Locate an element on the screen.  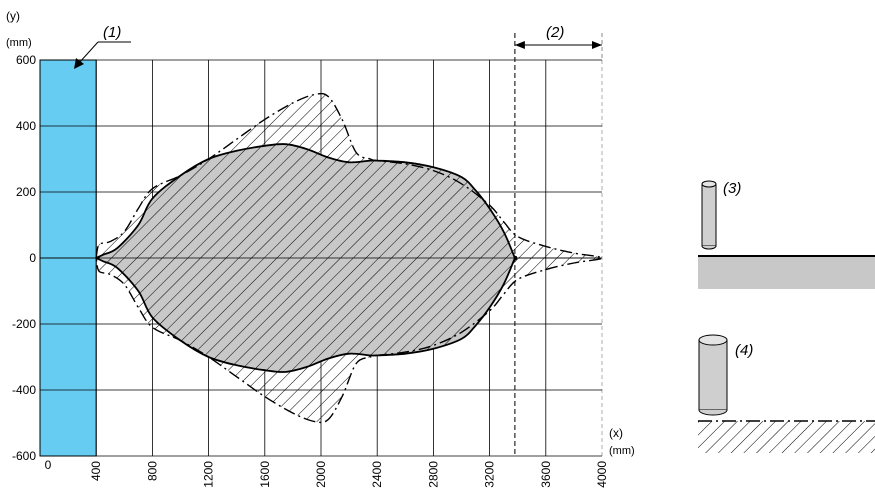
x-tick-label: 3200 is located at coordinates (490, 474).